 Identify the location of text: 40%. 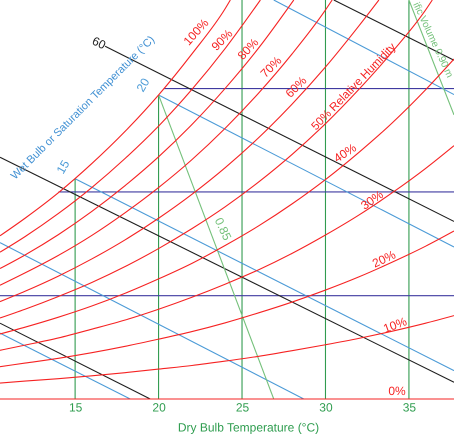
(345, 153).